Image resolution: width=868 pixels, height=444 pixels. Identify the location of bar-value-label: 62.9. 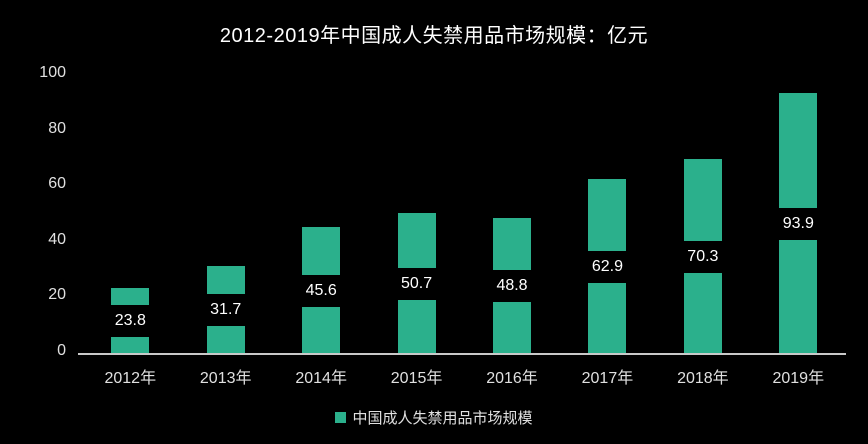
(607, 266).